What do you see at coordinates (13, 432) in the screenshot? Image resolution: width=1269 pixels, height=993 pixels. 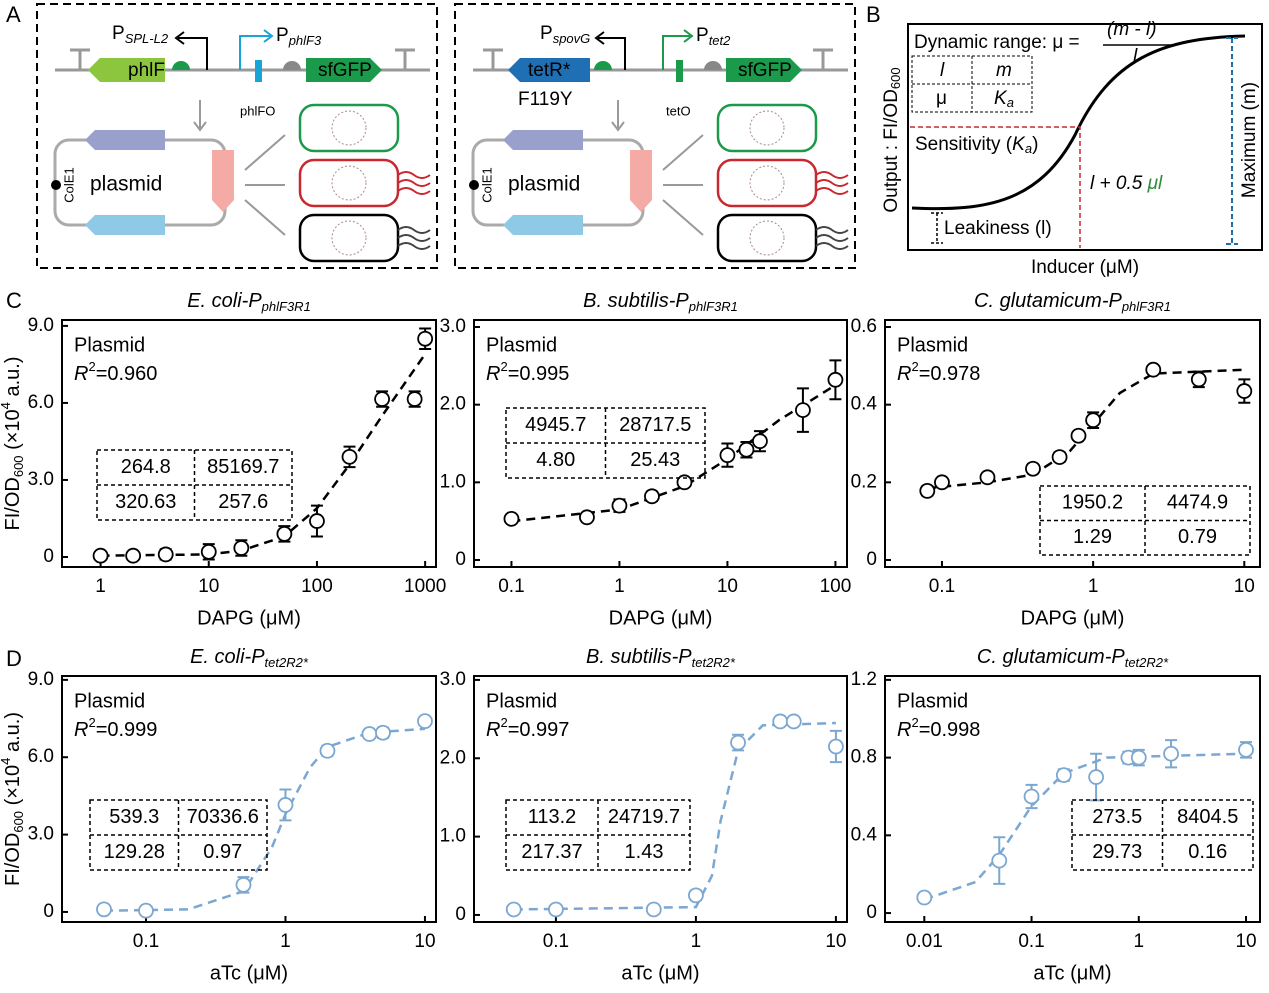 I see `text: (×10` at bounding box center [13, 432].